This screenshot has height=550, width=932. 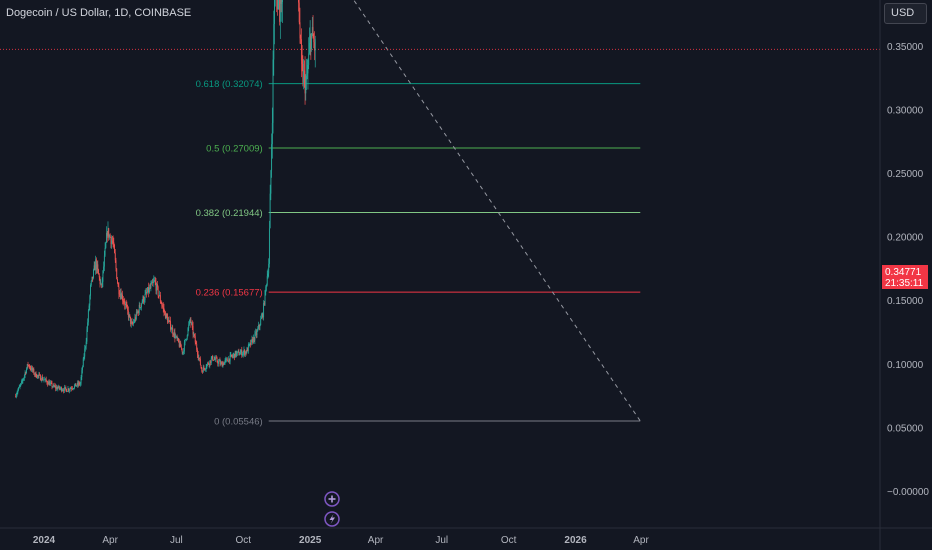 What do you see at coordinates (908, 492) in the screenshot?
I see `y-tick-label: −0.00000` at bounding box center [908, 492].